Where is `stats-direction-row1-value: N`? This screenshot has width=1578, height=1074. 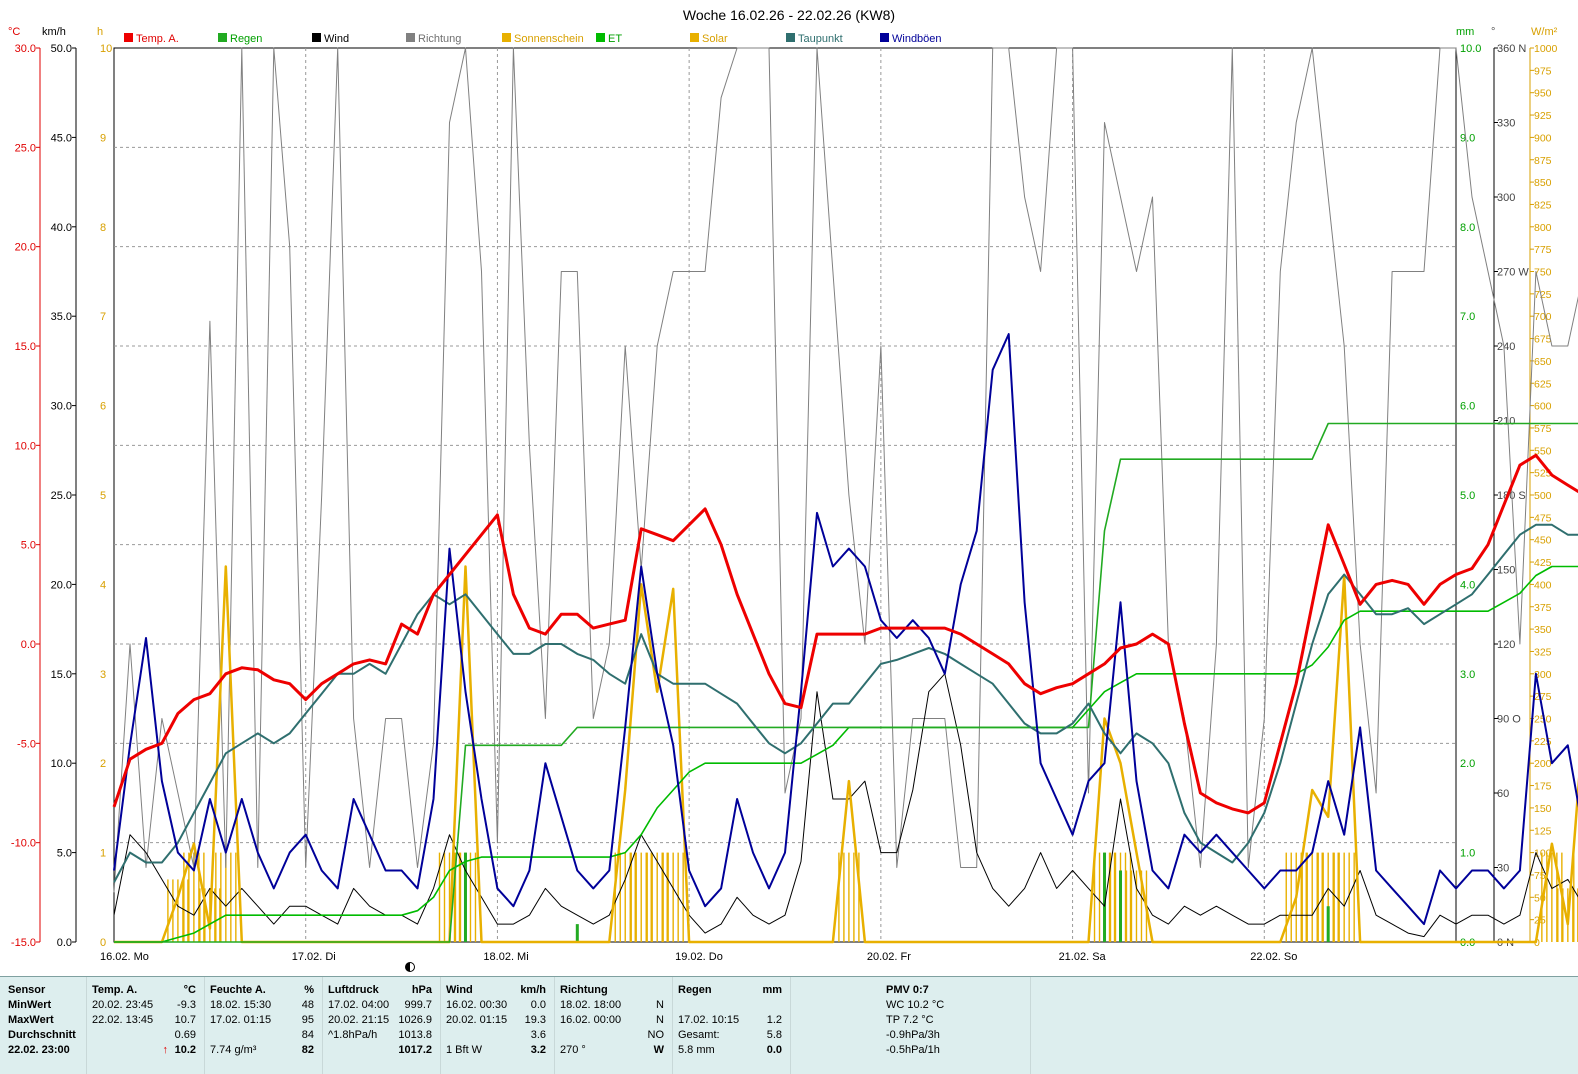 stats-direction-row1-value: N is located at coordinates (660, 1020).